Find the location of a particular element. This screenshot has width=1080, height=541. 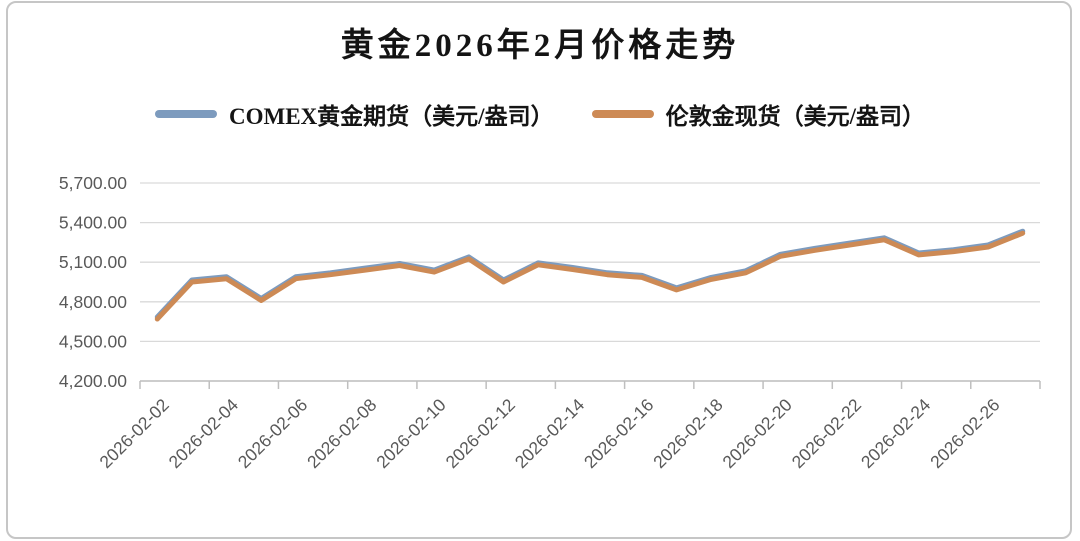

y-axis-tick-label: 5,700.00 is located at coordinates (93, 183).